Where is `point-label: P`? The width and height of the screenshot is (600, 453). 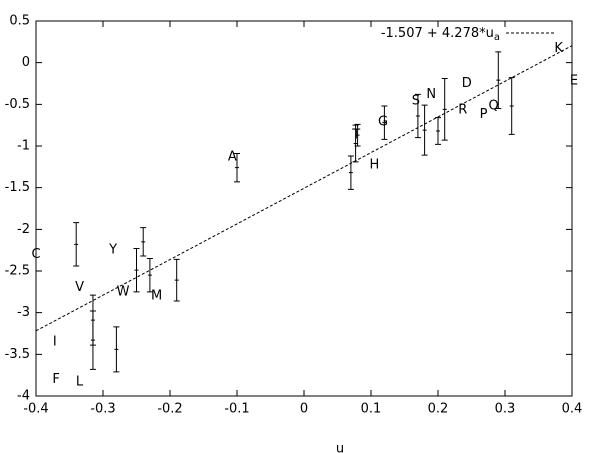 point-label: P is located at coordinates (484, 114).